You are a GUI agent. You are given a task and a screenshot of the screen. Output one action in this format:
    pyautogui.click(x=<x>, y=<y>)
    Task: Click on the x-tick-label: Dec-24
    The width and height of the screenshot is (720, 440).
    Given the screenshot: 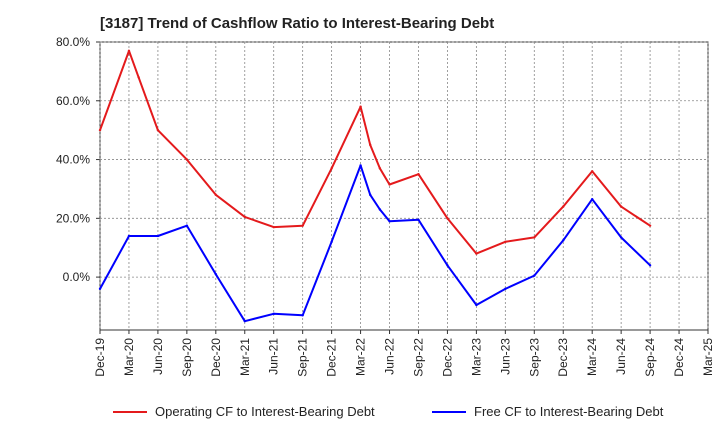 What is the action you would take?
    pyautogui.click(x=679, y=357)
    